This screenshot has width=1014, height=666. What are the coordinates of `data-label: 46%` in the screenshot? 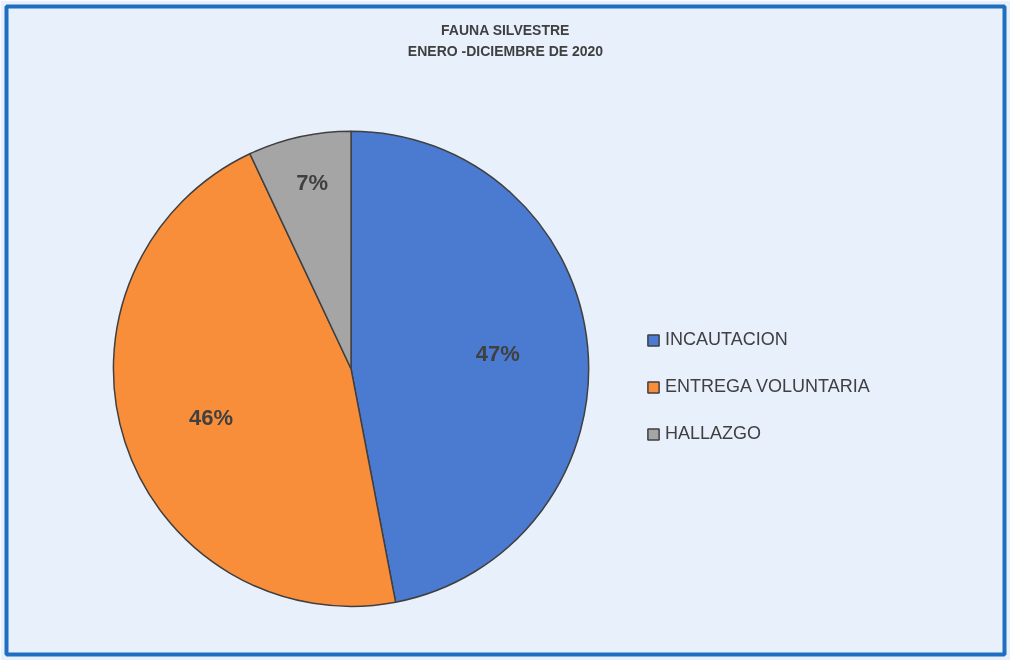 It's located at (210, 418).